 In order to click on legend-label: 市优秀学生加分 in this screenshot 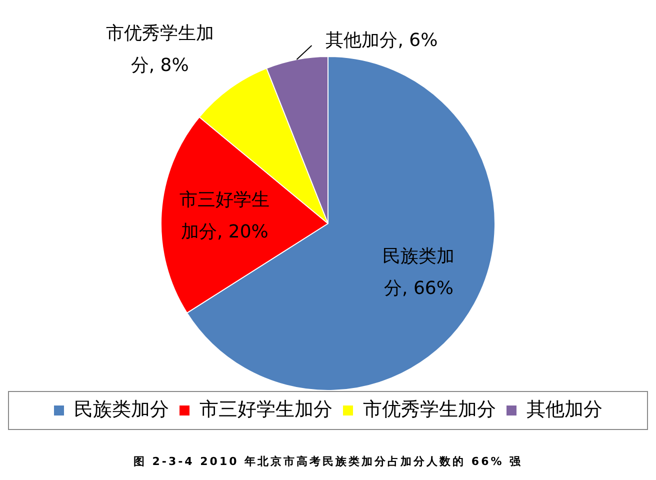, I will do `click(429, 409)`.